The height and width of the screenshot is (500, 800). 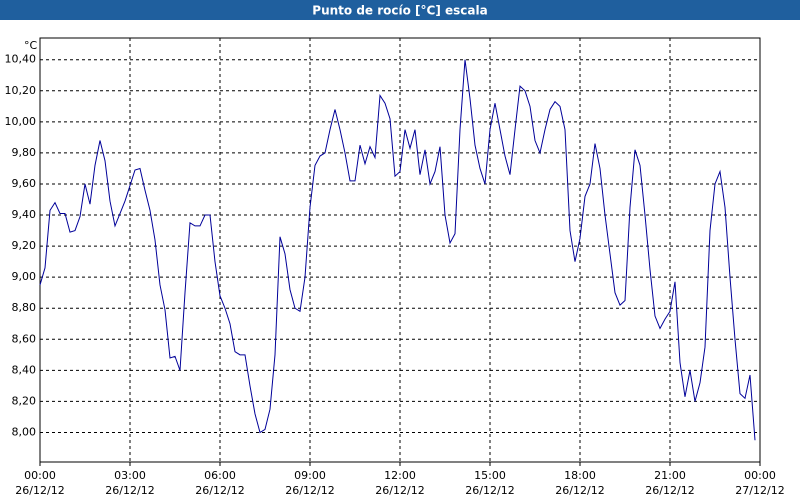 I want to click on y-tick-label: 10,00, so click(x=21, y=121).